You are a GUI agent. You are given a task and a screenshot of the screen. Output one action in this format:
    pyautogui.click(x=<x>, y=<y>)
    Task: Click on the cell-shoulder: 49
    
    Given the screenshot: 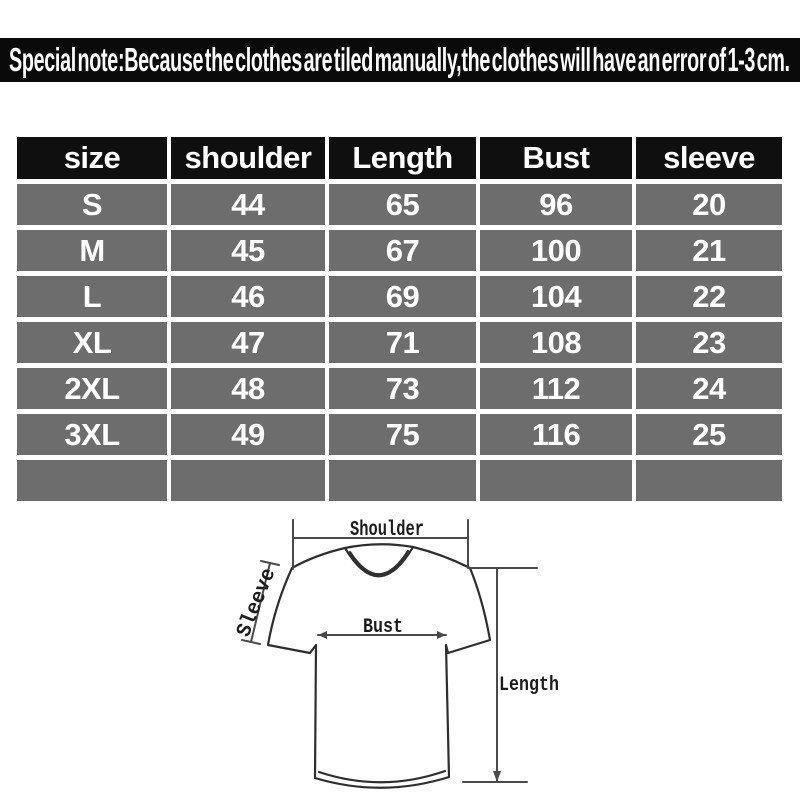 What is the action you would take?
    pyautogui.click(x=248, y=434)
    